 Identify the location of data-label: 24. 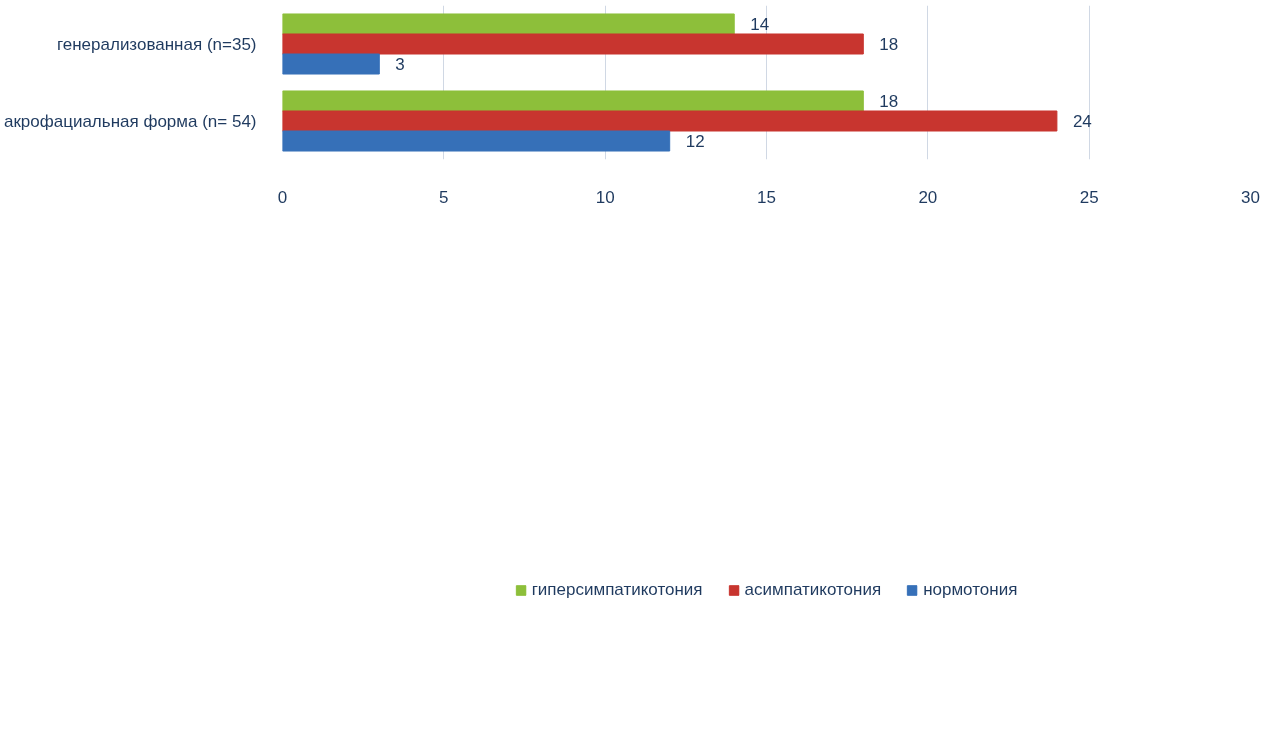
(1082, 121).